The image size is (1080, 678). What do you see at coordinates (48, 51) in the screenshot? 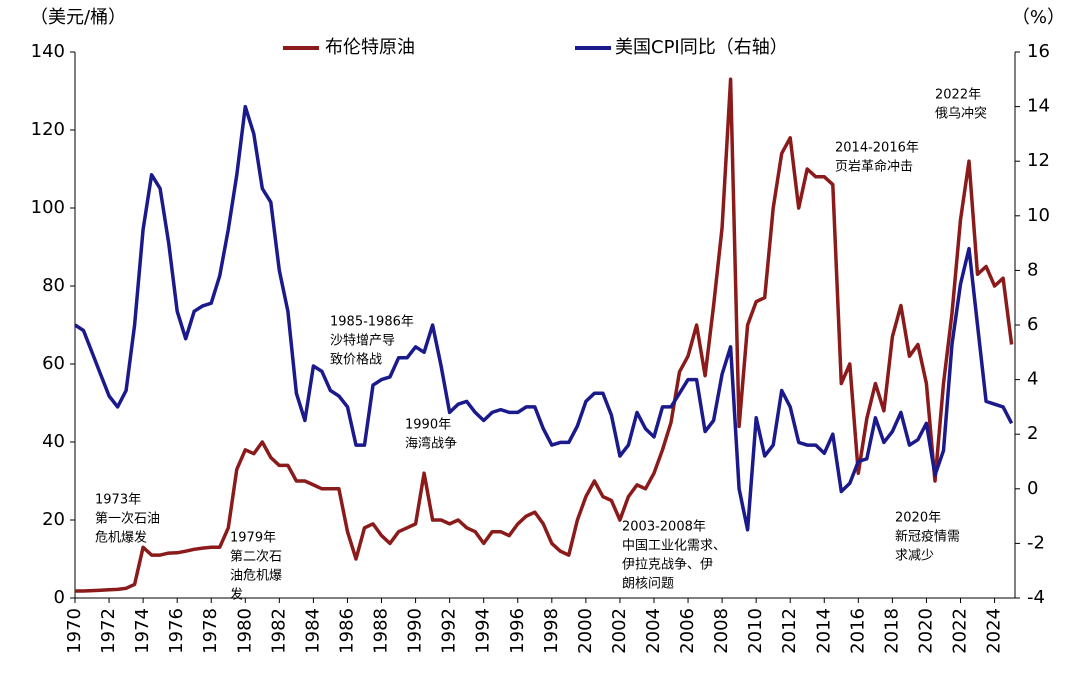
I see `y-tick-label: 140` at bounding box center [48, 51].